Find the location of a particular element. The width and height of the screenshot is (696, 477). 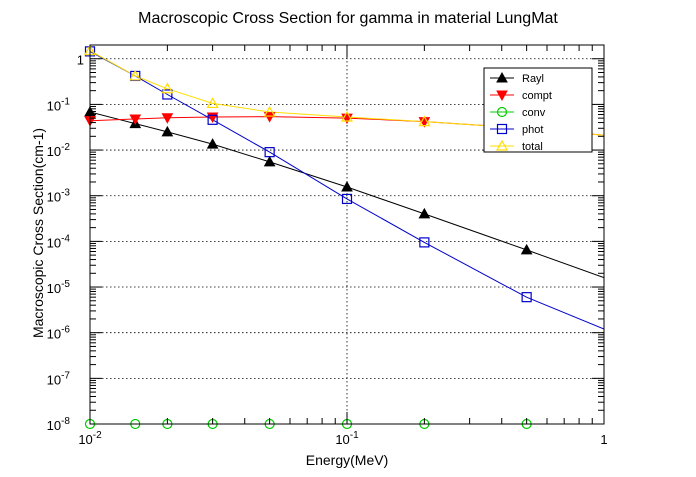

legend: Rayl compt conv phot total is located at coordinates (538, 110).